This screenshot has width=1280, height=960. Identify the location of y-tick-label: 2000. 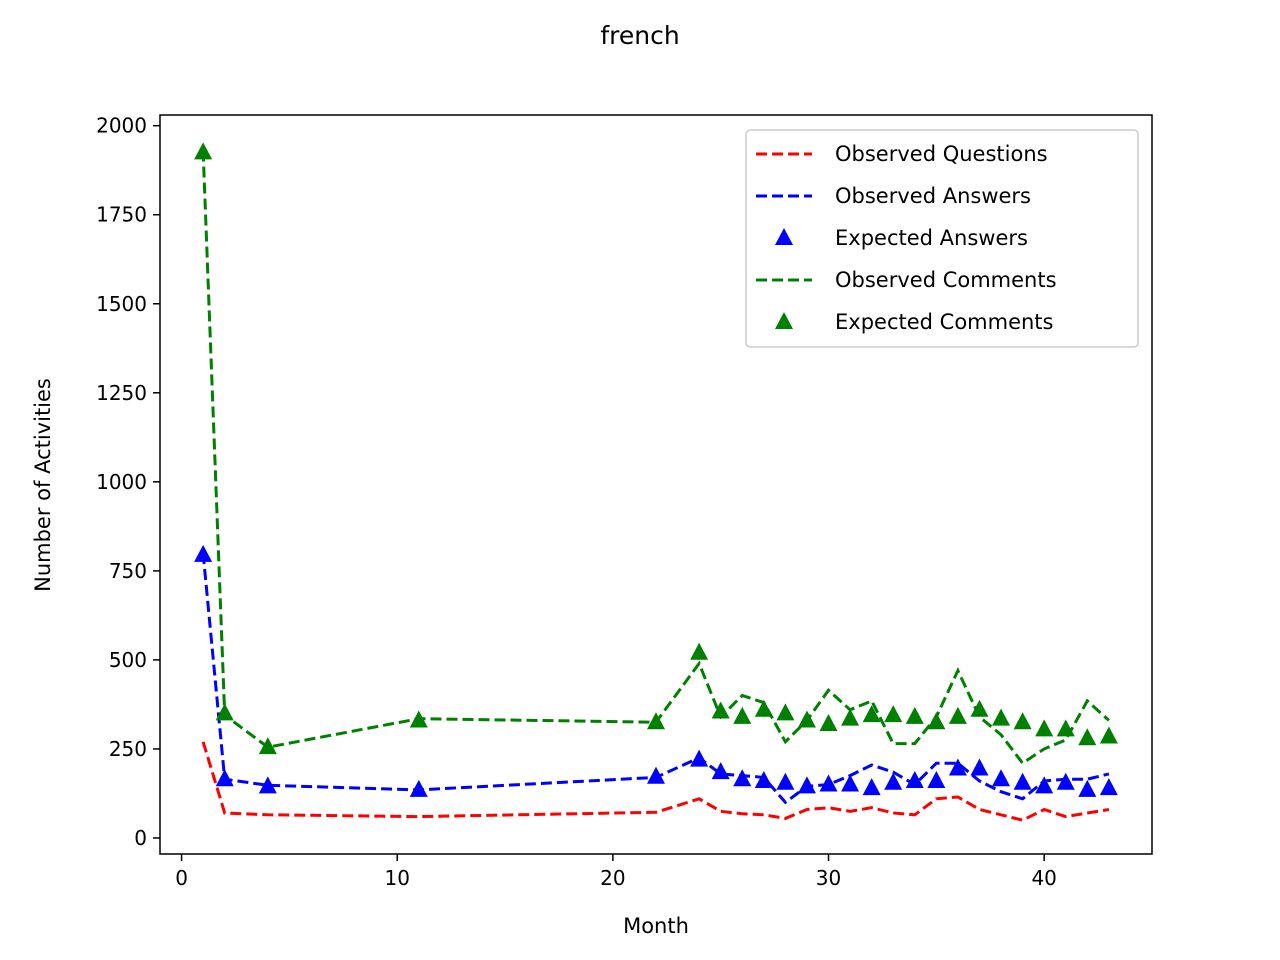
(121, 126).